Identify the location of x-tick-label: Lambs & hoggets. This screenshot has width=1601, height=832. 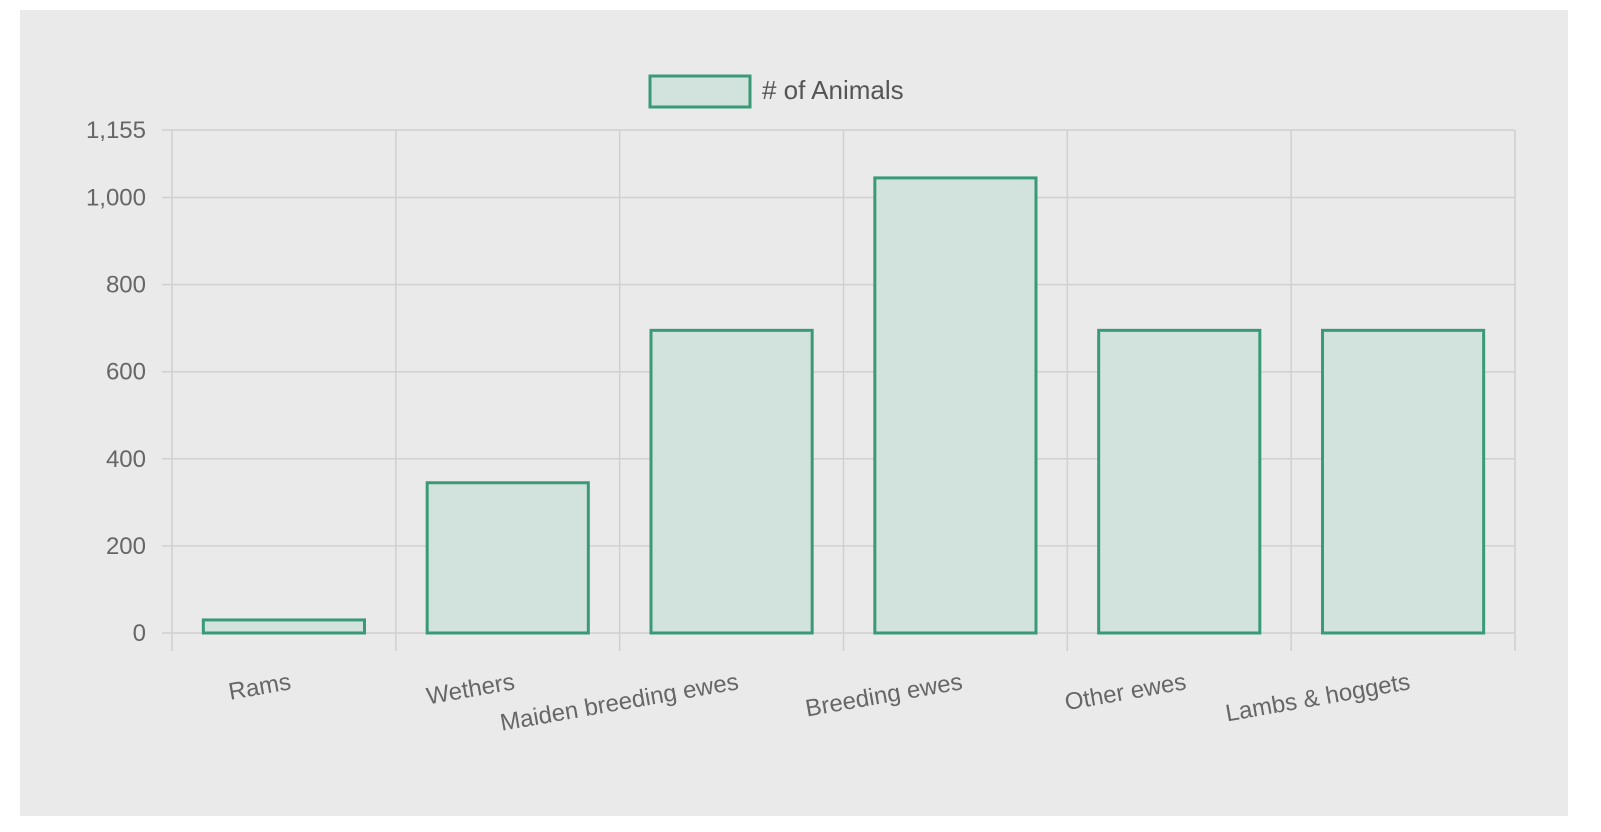
(1317, 697).